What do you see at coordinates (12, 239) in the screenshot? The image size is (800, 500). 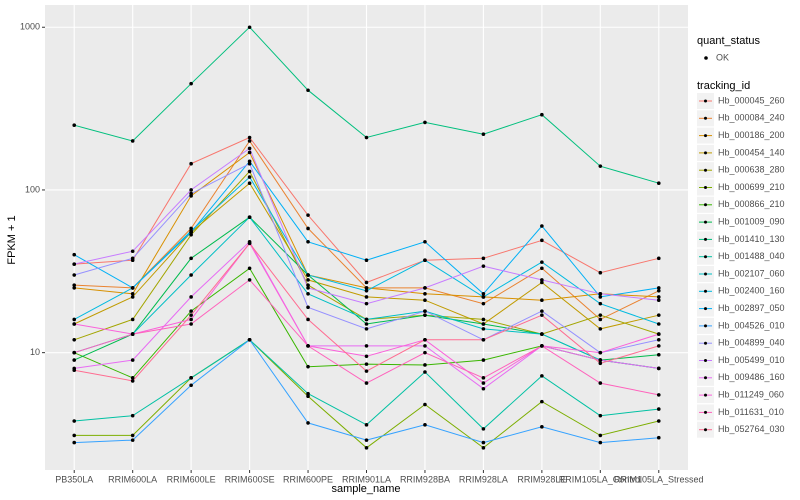 I see `y-axis-title: FPKM + 1` at bounding box center [12, 239].